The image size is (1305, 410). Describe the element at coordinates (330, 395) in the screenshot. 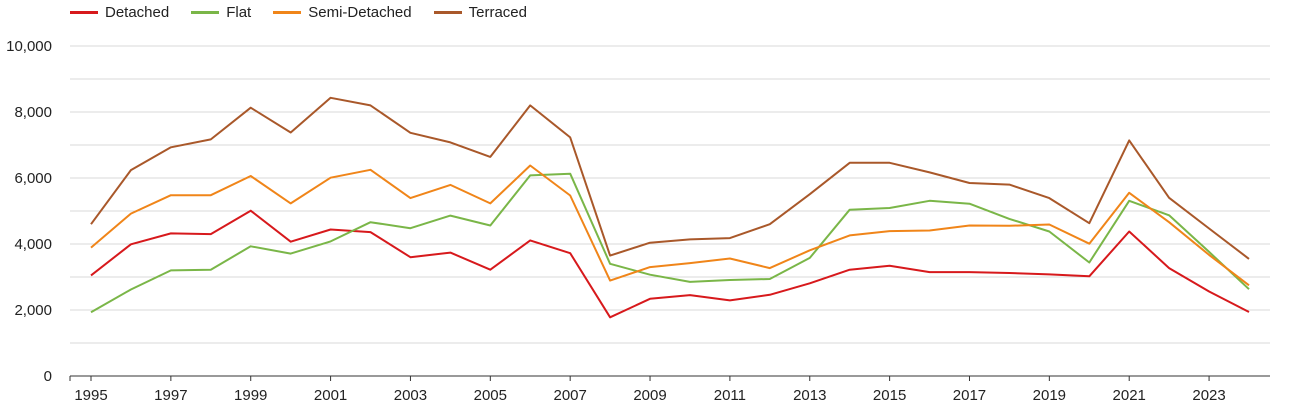

I see `x-tick-label: 2001` at that location.